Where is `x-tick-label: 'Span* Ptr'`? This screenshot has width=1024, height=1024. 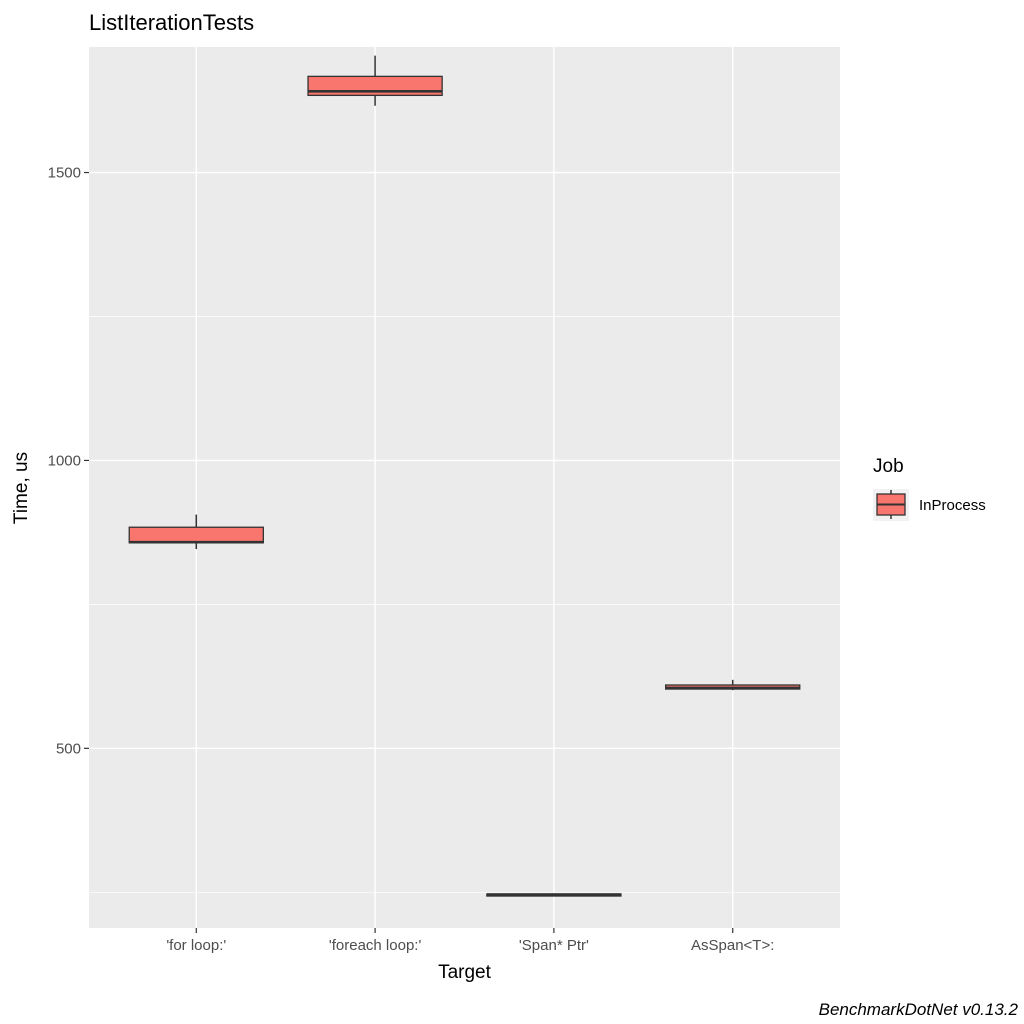
x-tick-label: 'Span* Ptr' is located at coordinates (554, 945).